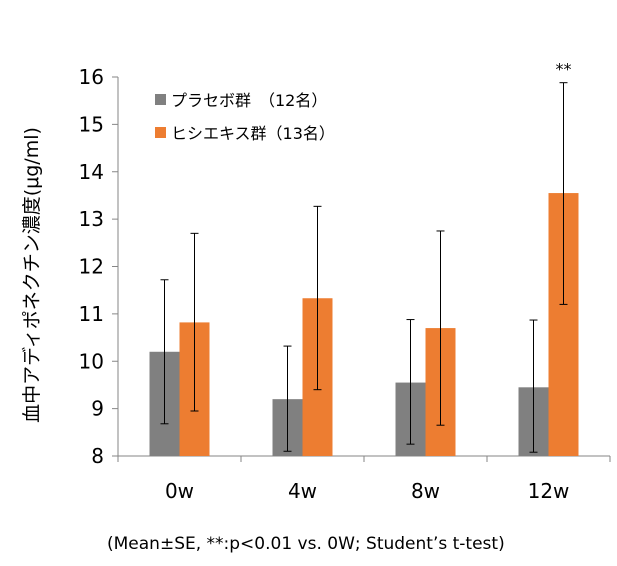 The width and height of the screenshot is (617, 566). What do you see at coordinates (564, 69) in the screenshot?
I see `significance-marker: **` at bounding box center [564, 69].